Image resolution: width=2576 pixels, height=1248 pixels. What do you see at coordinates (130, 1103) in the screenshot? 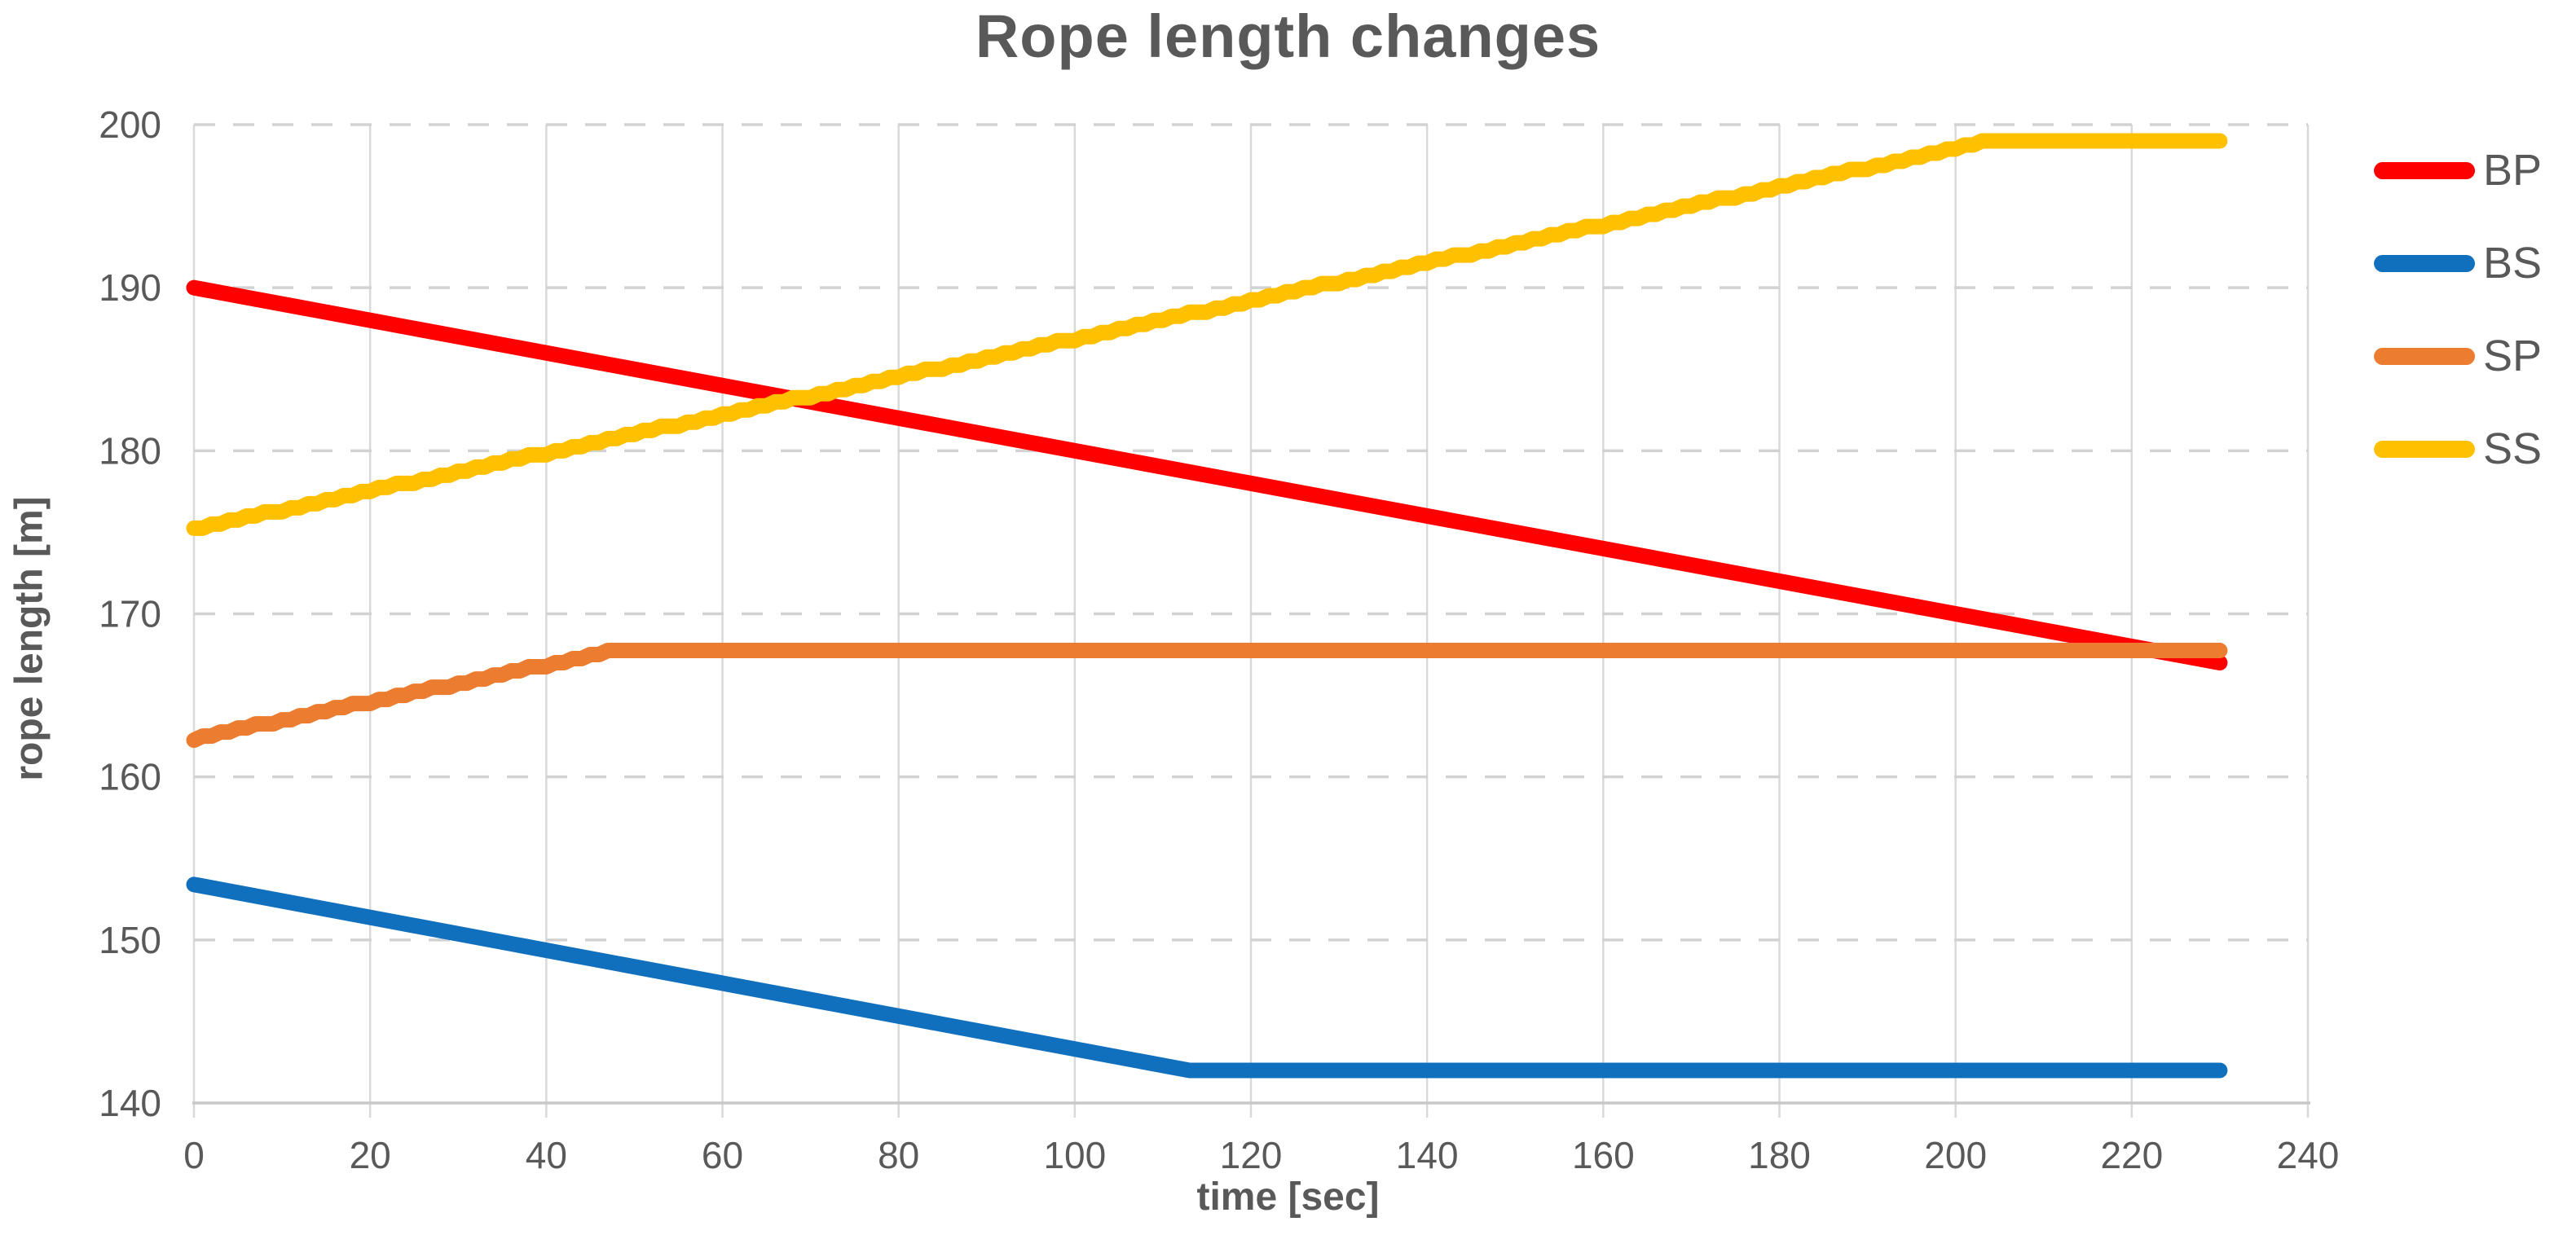
I see `y-tick-label: 140` at bounding box center [130, 1103].